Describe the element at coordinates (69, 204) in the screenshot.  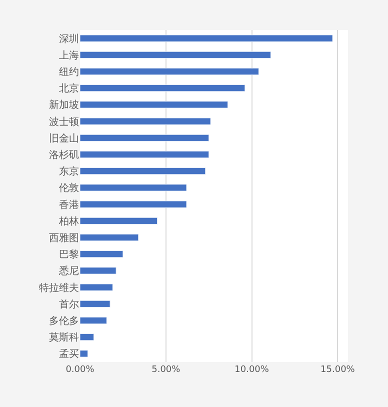
I see `y-tick-label: 香港` at that location.